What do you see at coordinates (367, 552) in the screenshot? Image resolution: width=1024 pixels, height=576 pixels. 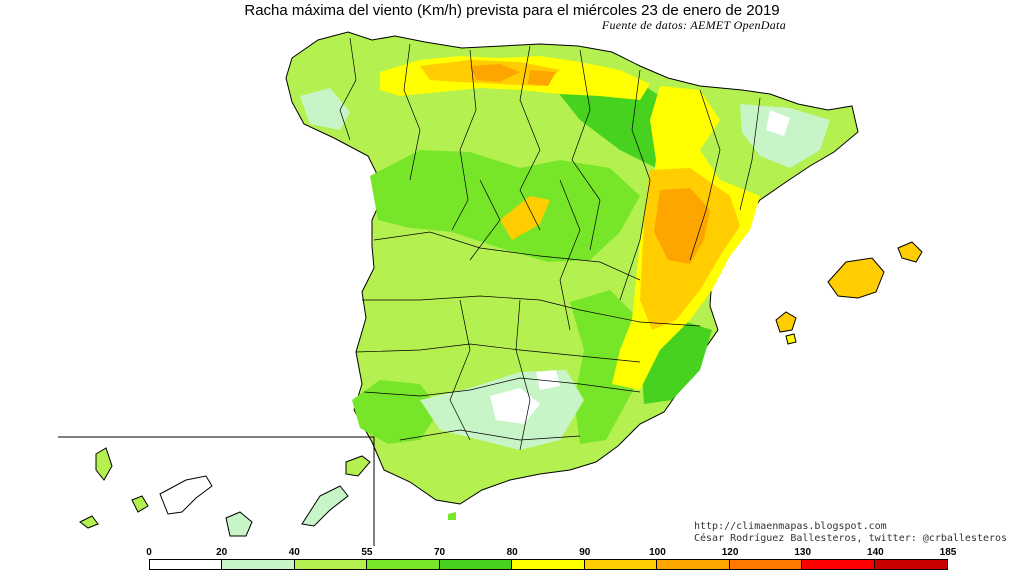 I see `legend-tick-label: 55` at bounding box center [367, 552].